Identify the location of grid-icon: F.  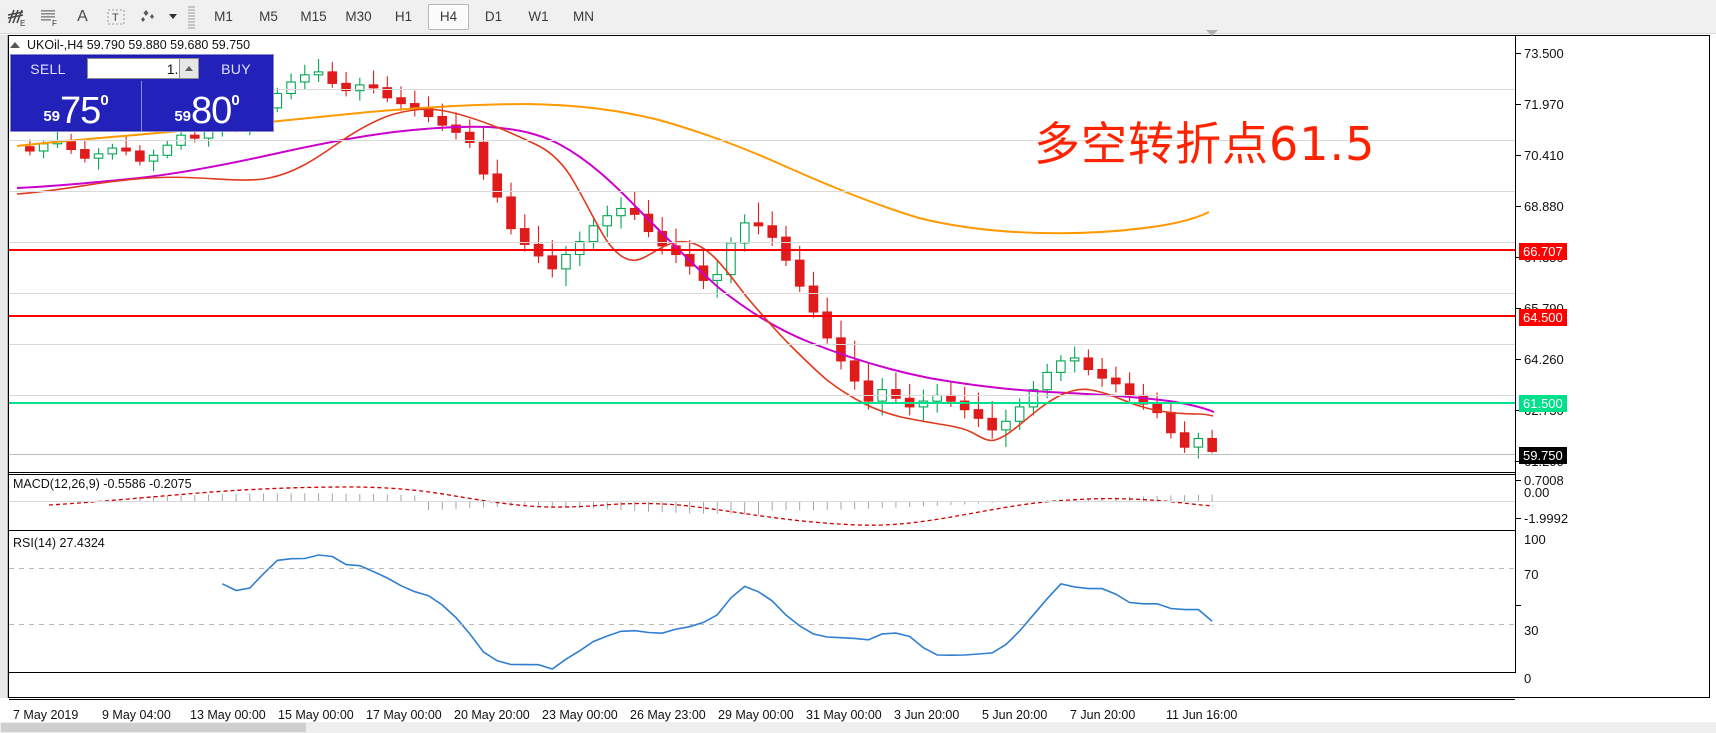
(49, 16).